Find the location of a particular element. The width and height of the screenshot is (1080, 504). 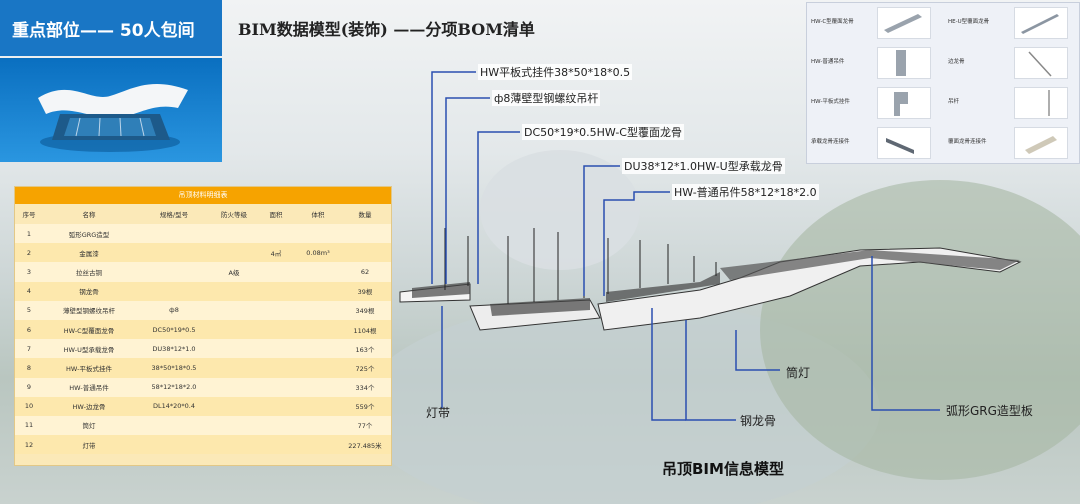

table-cell: 1104根 is located at coordinates (365, 330).